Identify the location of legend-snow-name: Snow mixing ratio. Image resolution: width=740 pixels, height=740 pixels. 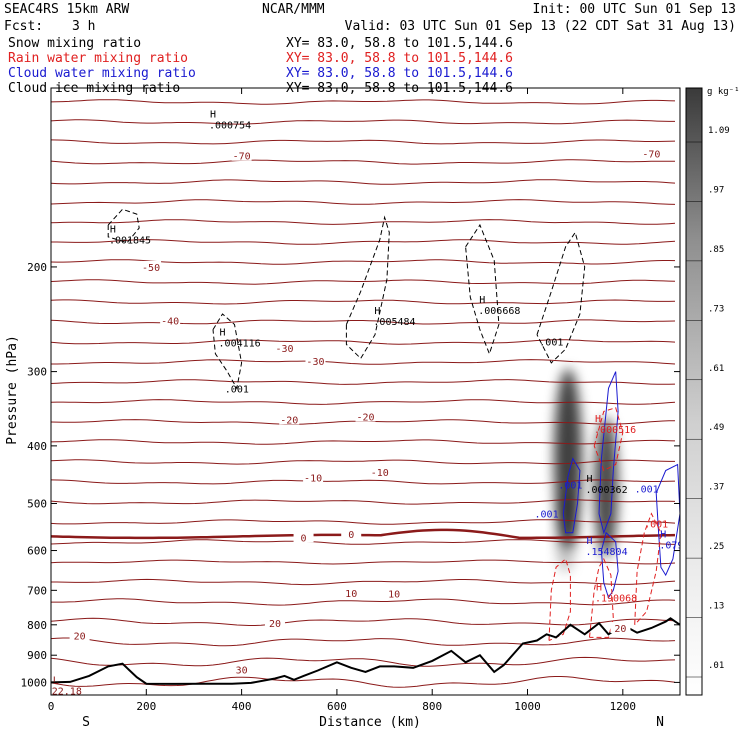
(74, 43).